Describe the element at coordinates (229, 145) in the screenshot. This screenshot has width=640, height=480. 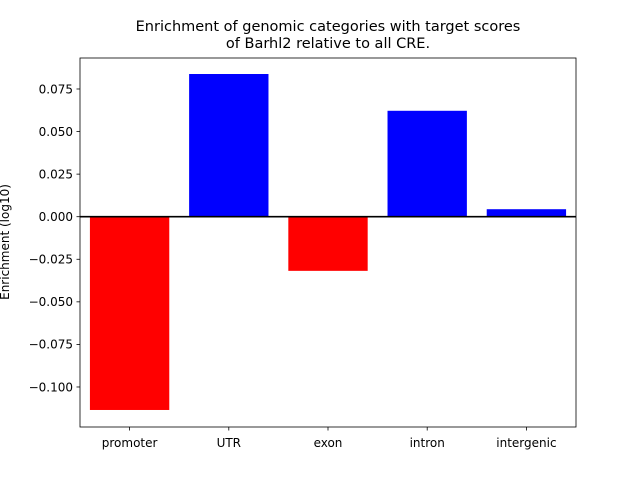
I see `bar-UTR` at that location.